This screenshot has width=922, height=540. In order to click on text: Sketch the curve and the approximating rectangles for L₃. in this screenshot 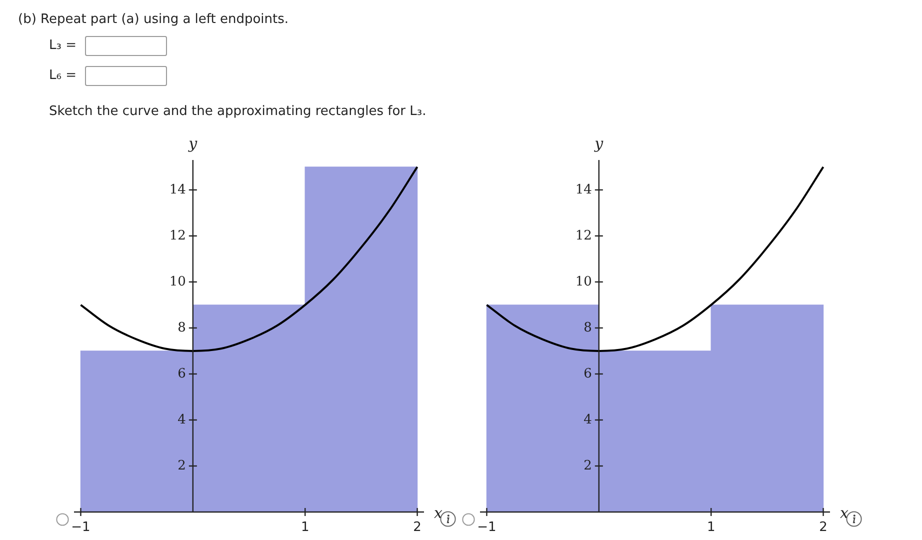, I will do `click(237, 111)`.